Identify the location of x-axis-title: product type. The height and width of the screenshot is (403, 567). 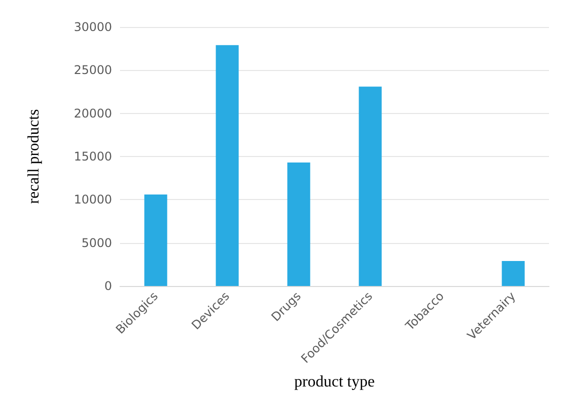
(334, 382).